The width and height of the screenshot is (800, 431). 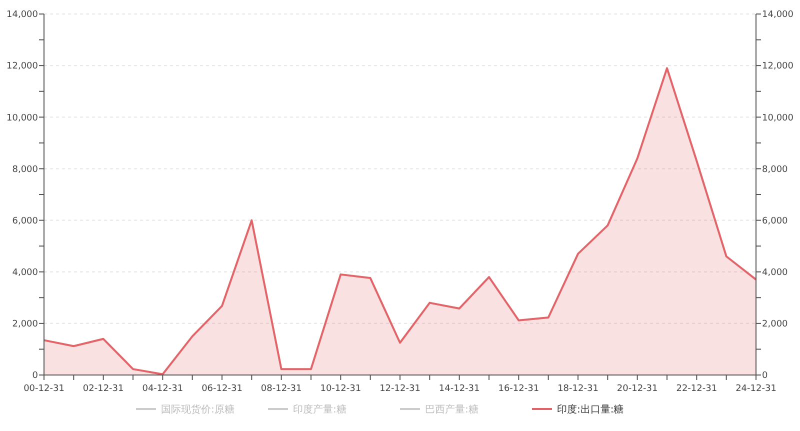 What do you see at coordinates (25, 221) in the screenshot?
I see `y-tick-label: 6,000` at bounding box center [25, 221].